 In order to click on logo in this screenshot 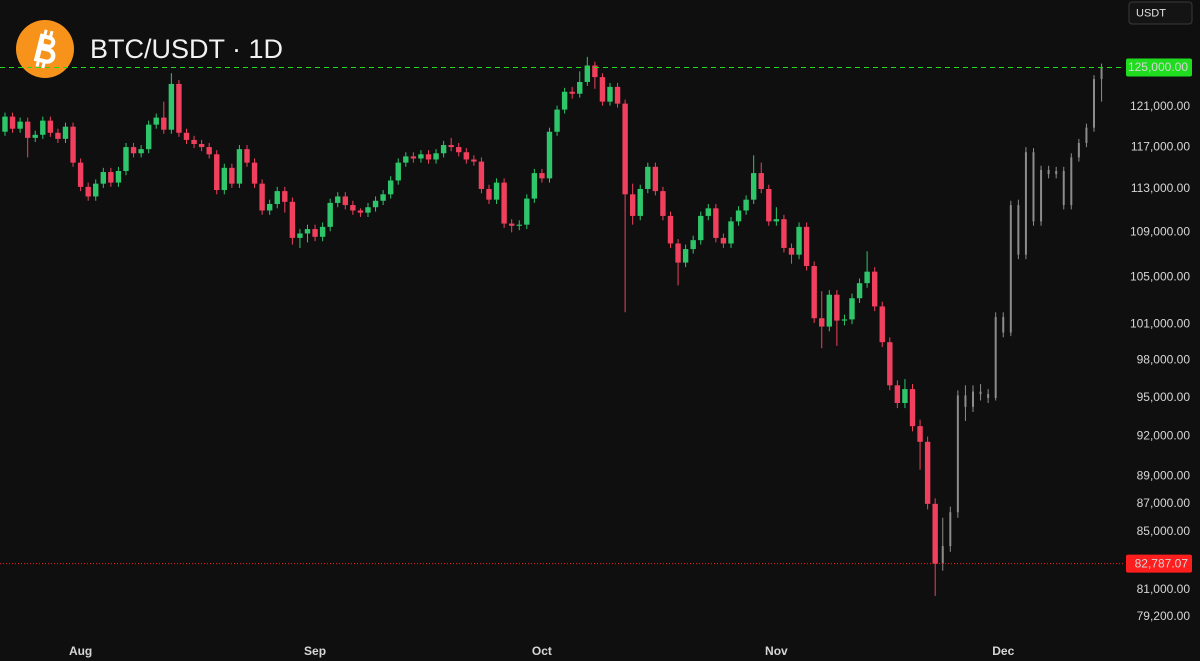, I will do `click(45, 49)`.